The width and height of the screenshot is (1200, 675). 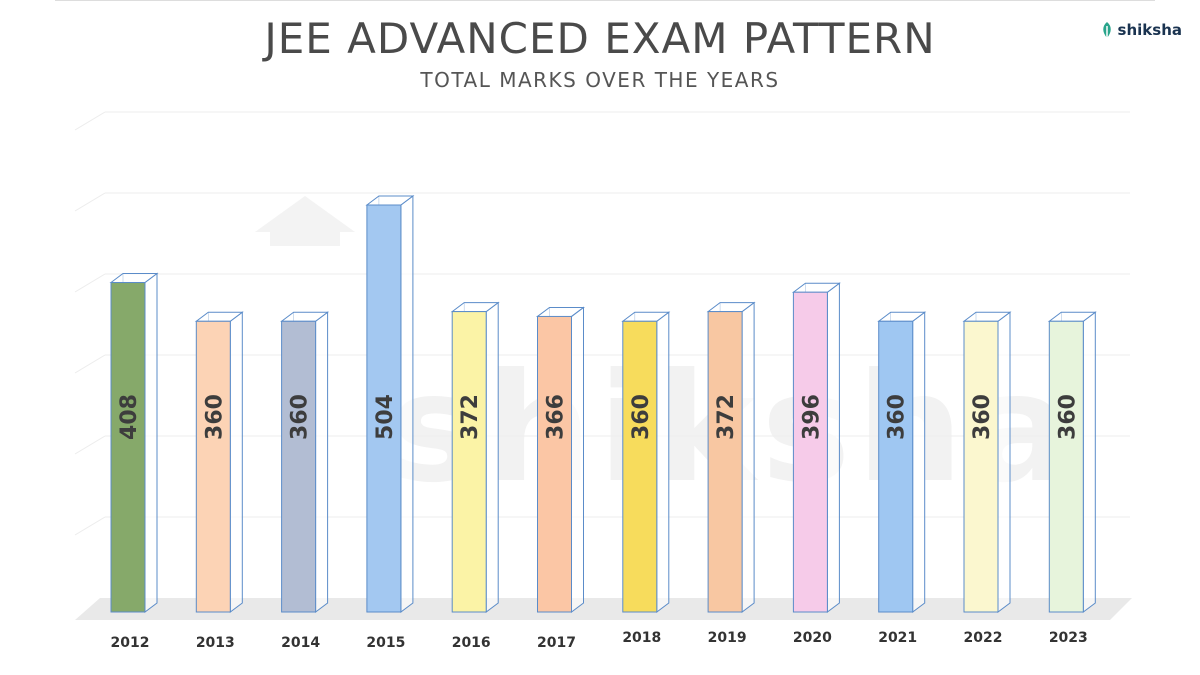 I want to click on chart-floor, so click(x=603, y=609).